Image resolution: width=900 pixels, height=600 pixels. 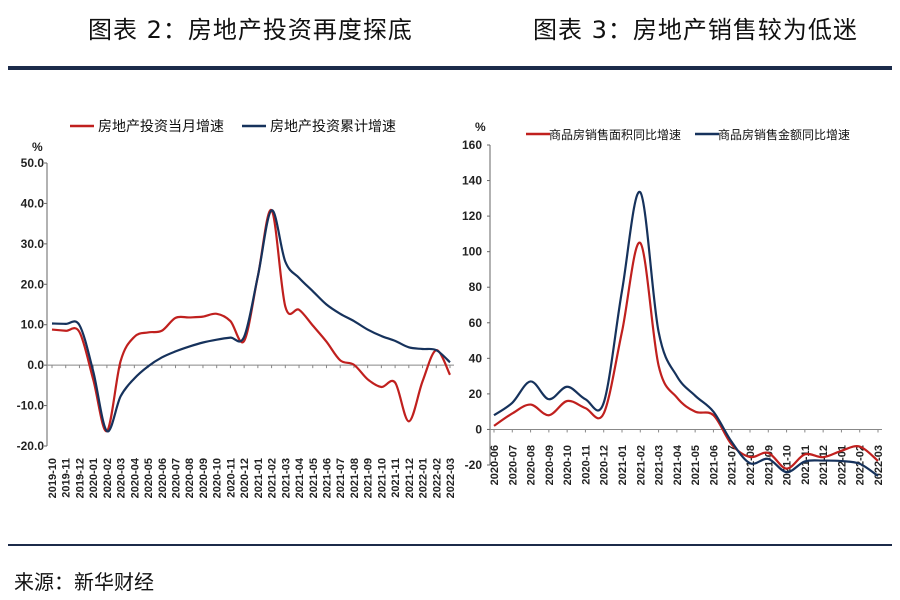 What do you see at coordinates (476, 323) in the screenshot?
I see `y-tick-label: 60` at bounding box center [476, 323].